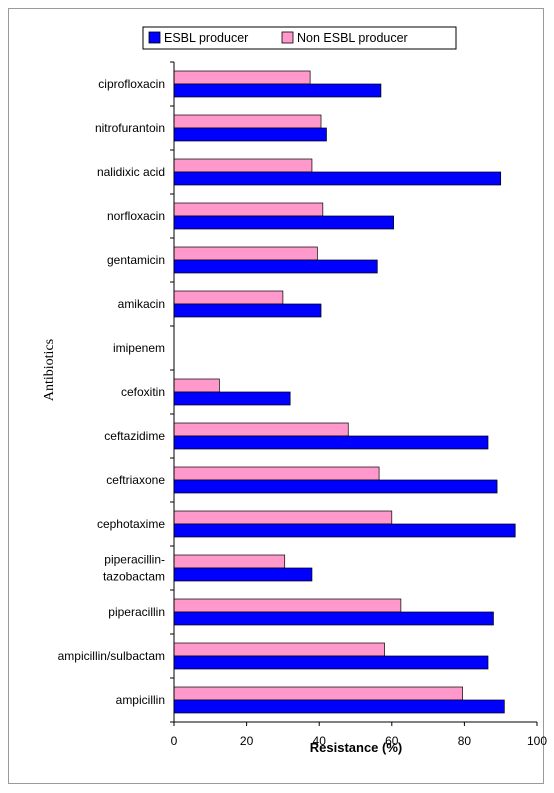 The height and width of the screenshot is (793, 554). What do you see at coordinates (136, 612) in the screenshot?
I see `category-label: piperacillin` at bounding box center [136, 612].